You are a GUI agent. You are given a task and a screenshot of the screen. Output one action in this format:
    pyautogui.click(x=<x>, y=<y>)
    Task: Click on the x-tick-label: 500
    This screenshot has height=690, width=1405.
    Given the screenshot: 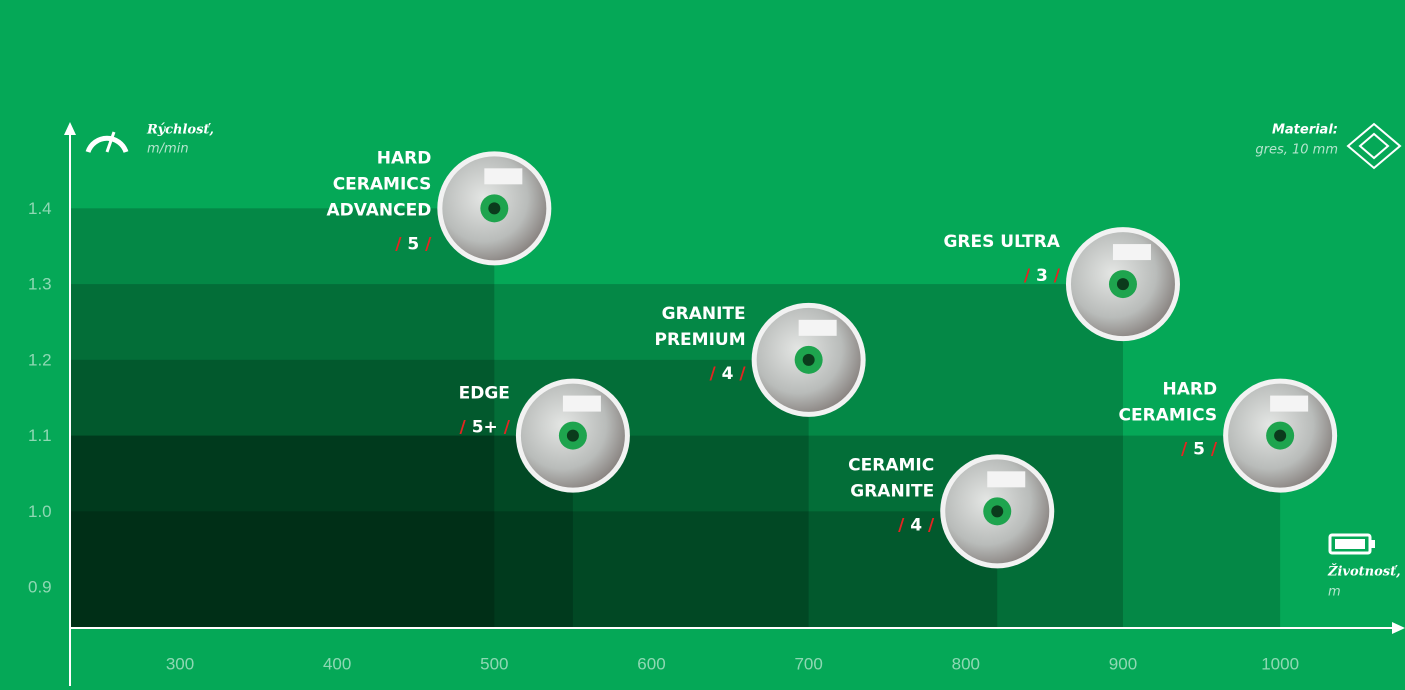 What is the action you would take?
    pyautogui.click(x=494, y=663)
    